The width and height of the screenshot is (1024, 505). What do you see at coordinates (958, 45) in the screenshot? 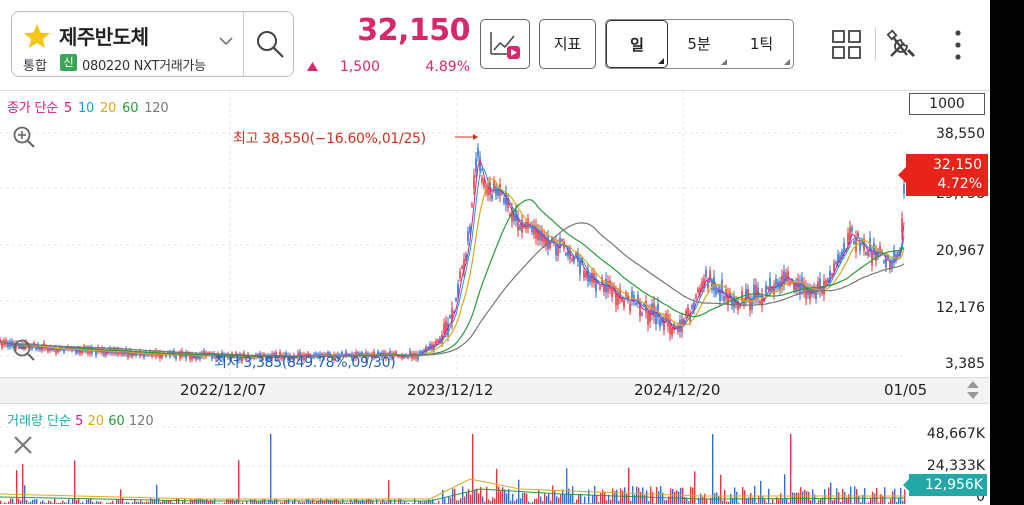
I see `more-vertical-icon` at bounding box center [958, 45].